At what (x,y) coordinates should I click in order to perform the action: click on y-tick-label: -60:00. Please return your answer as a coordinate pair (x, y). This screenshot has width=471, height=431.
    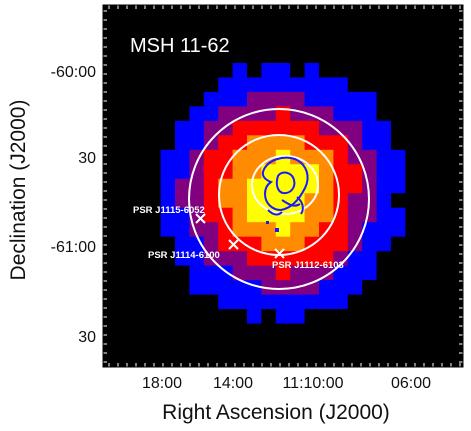
    Looking at the image, I should click on (73, 72).